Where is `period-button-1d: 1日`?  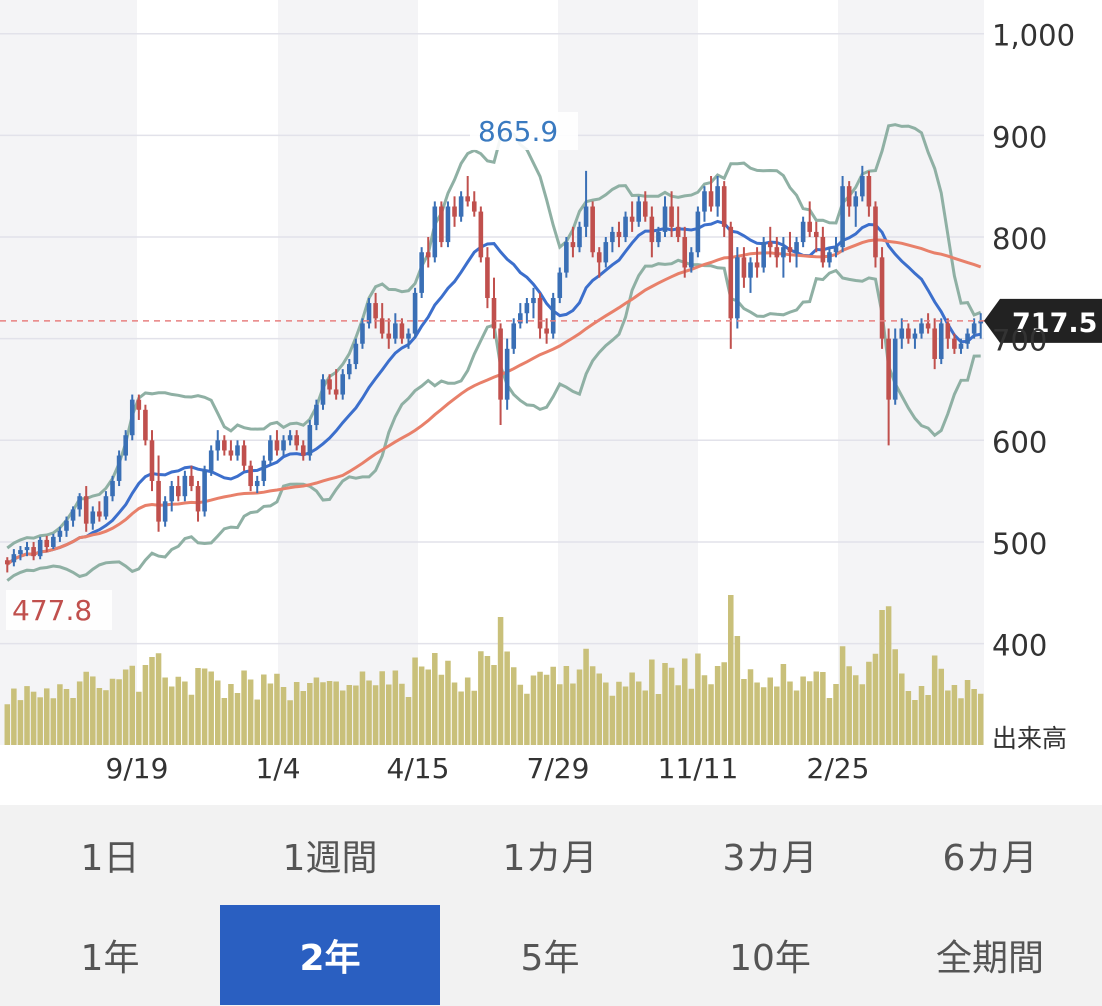 period-button-1d: 1日 is located at coordinates (110, 858).